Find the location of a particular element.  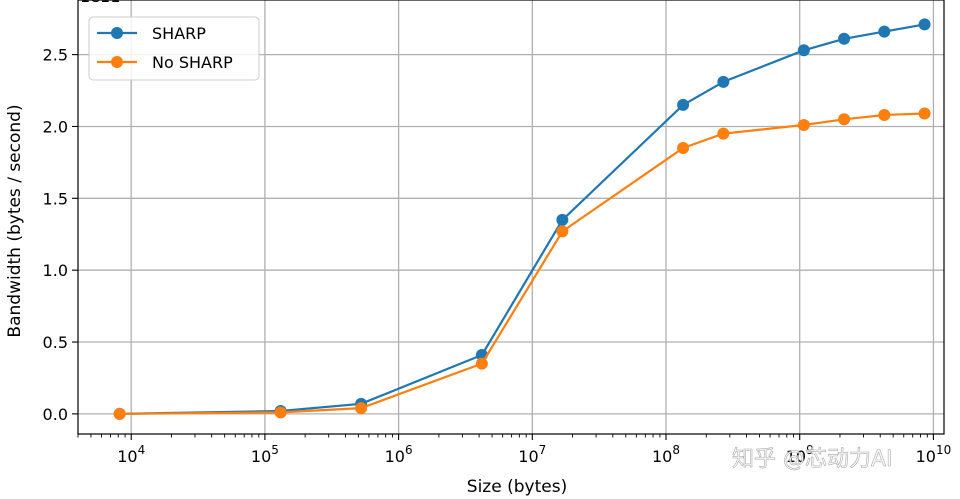

legend: SHARP No SHARP is located at coordinates (174, 48).